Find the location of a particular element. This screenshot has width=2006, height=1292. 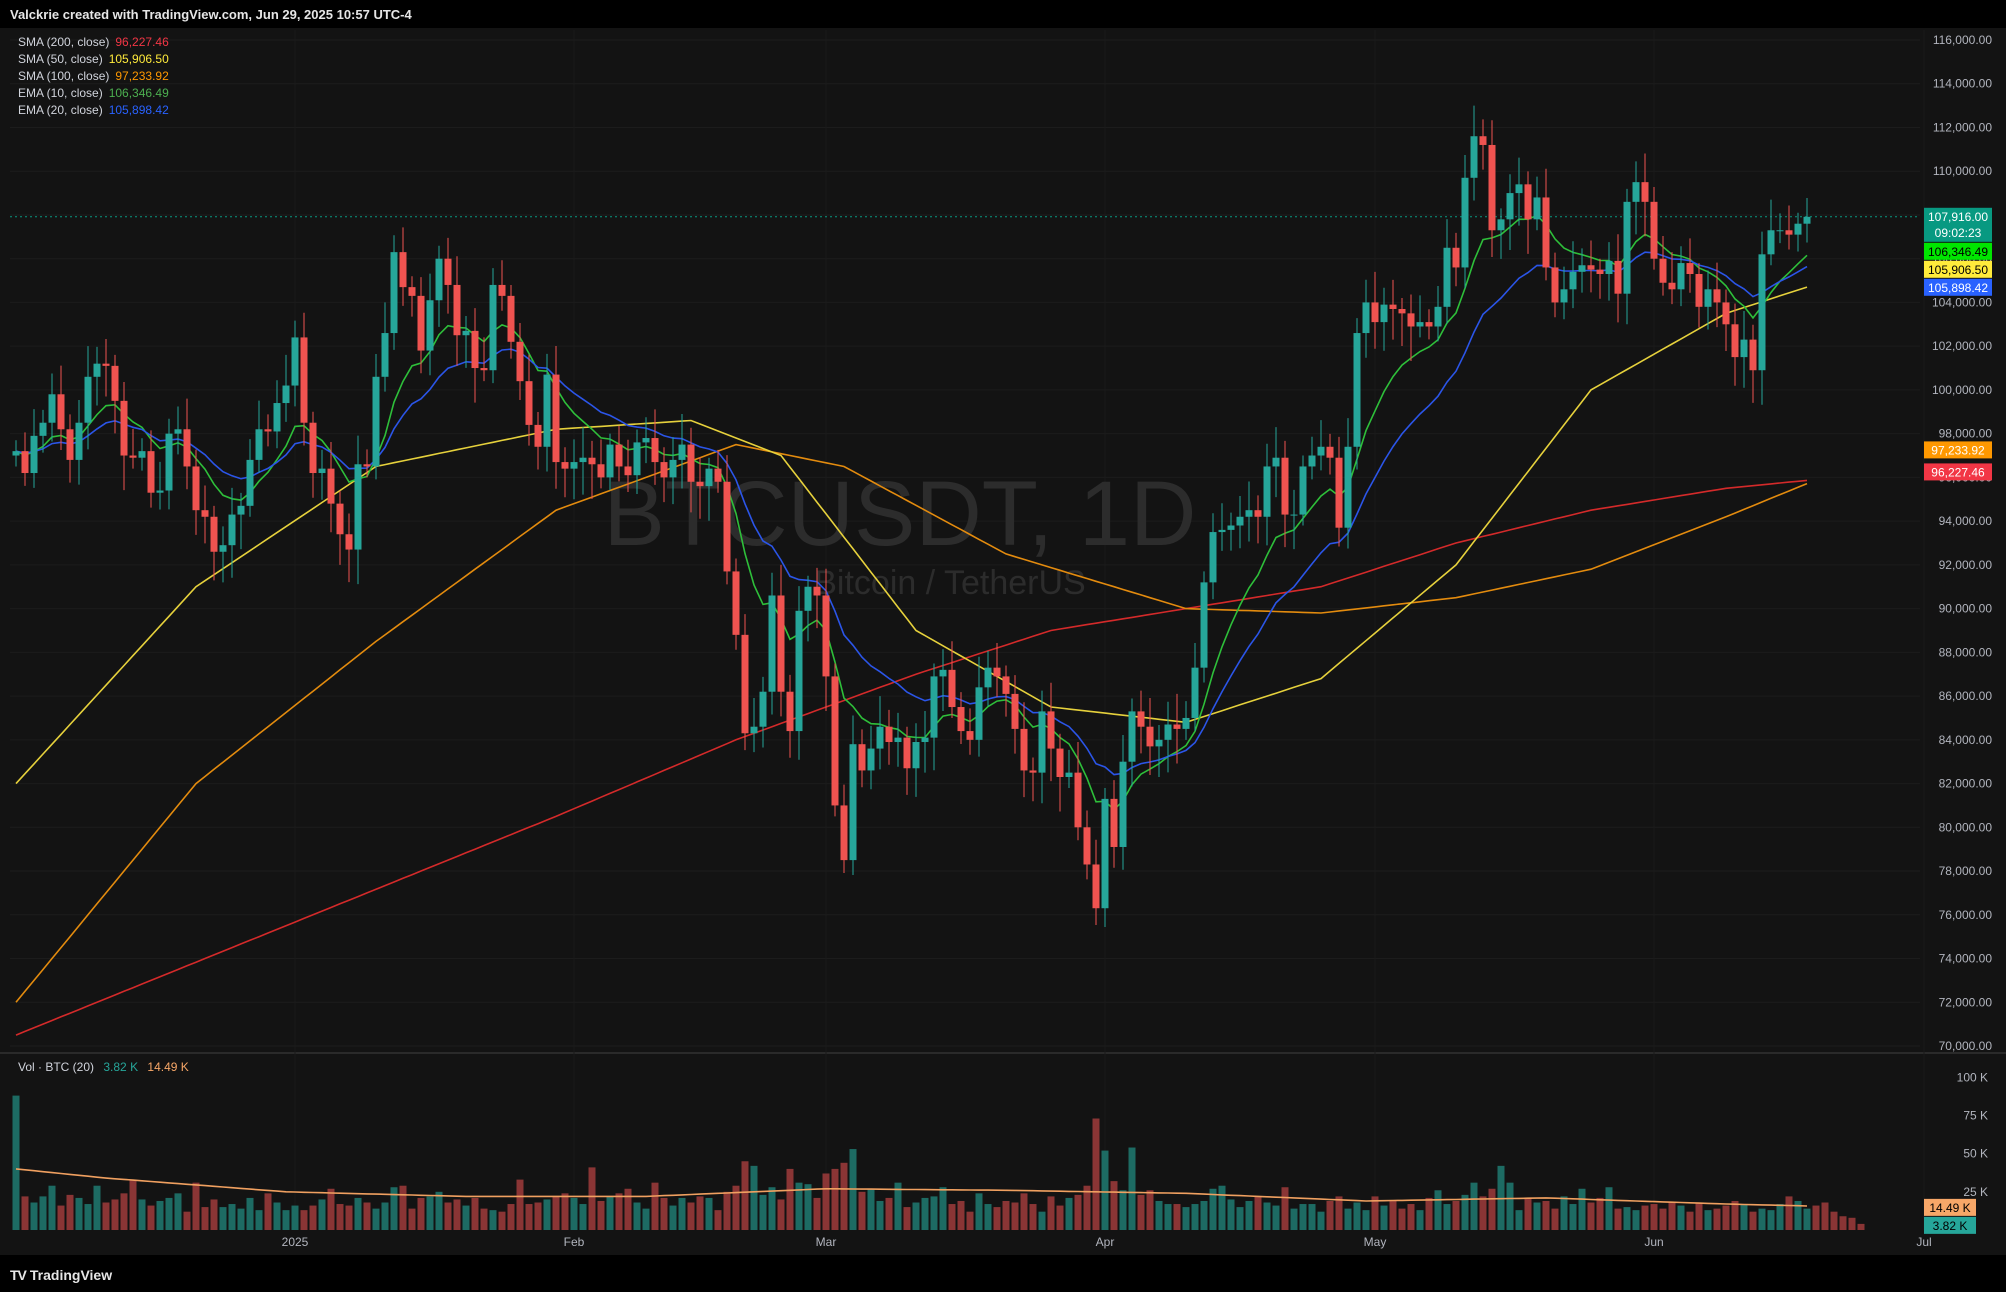

legend-row: SMA (100, close) 97,233.92 is located at coordinates (93, 76).